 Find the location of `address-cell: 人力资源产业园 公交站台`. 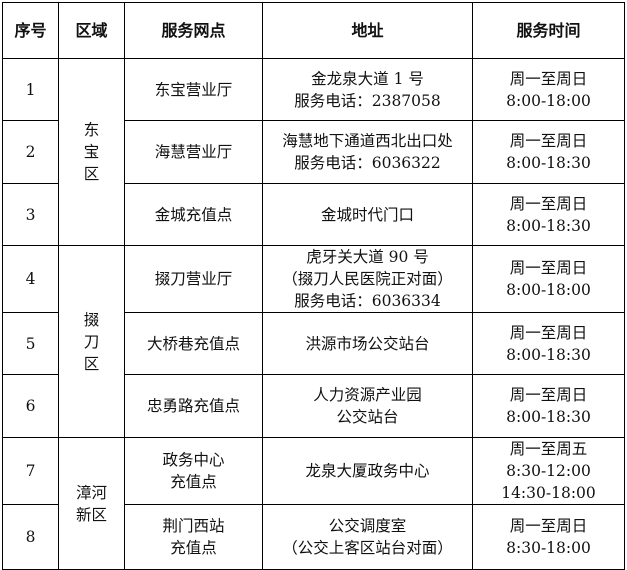

address-cell: 人力资源产业园 公交站台 is located at coordinates (367, 406).